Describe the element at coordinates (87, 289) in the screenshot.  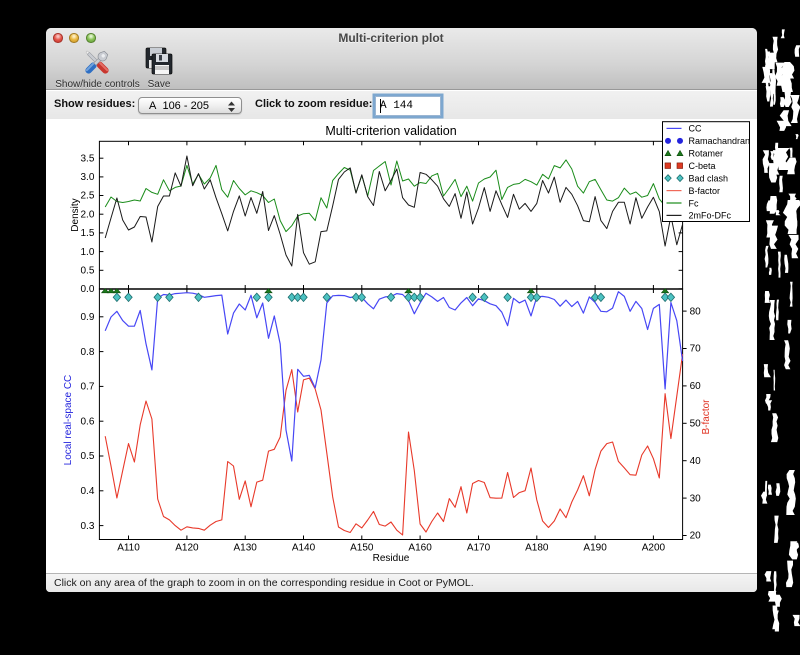
I see `svg-text: 0.0` at that location.